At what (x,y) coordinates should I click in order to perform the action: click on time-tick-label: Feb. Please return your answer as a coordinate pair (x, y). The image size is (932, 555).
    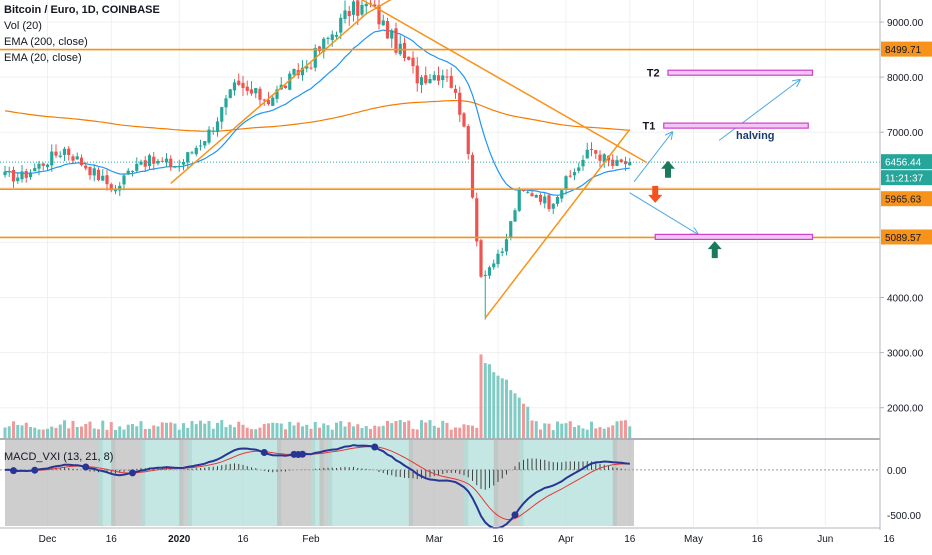
    Looking at the image, I should click on (311, 539).